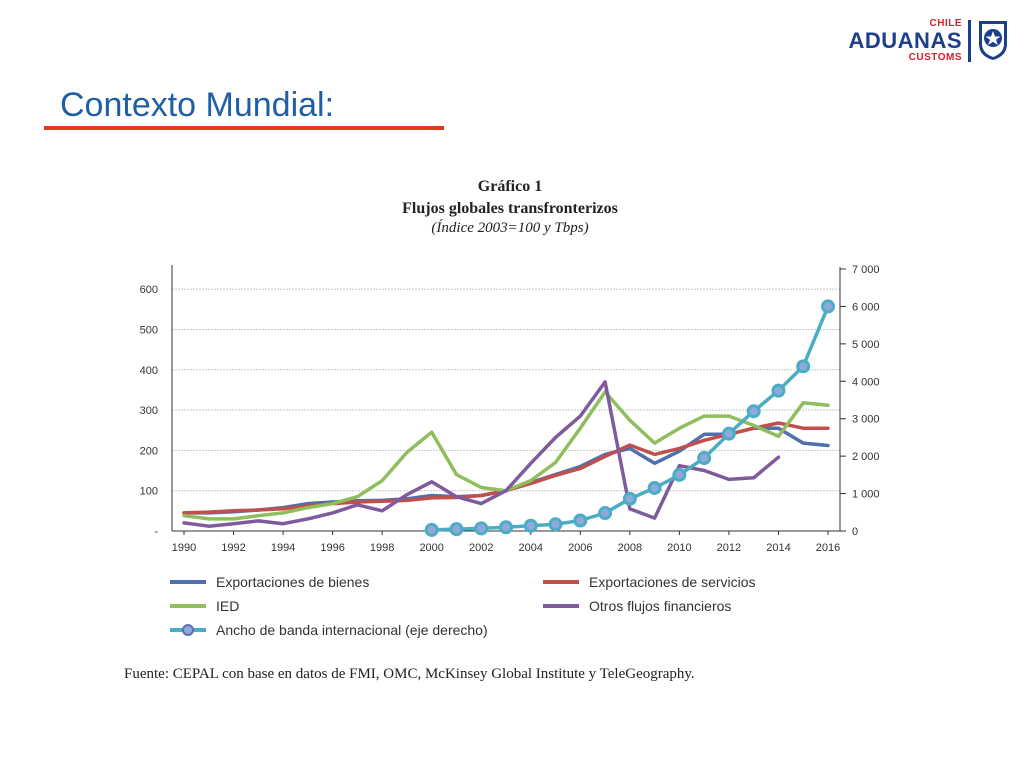  Describe the element at coordinates (828, 548) in the screenshot. I see `x-tick-label: 2016` at that location.